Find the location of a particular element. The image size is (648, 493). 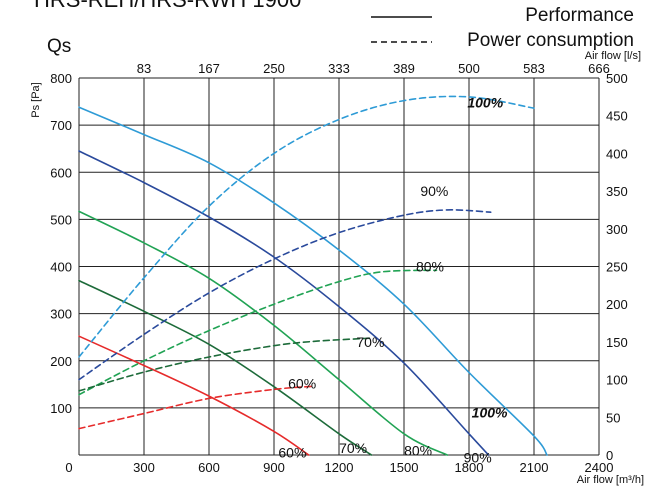

x-axis-title: Air flow [m³/h] is located at coordinates (610, 480).